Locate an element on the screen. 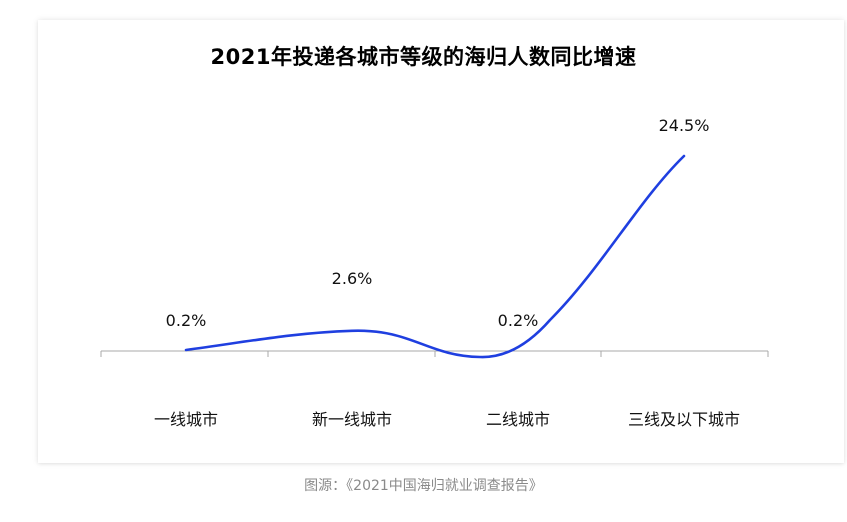 This screenshot has width=847, height=522. x-tick-label: 新一线城市 is located at coordinates (352, 419).